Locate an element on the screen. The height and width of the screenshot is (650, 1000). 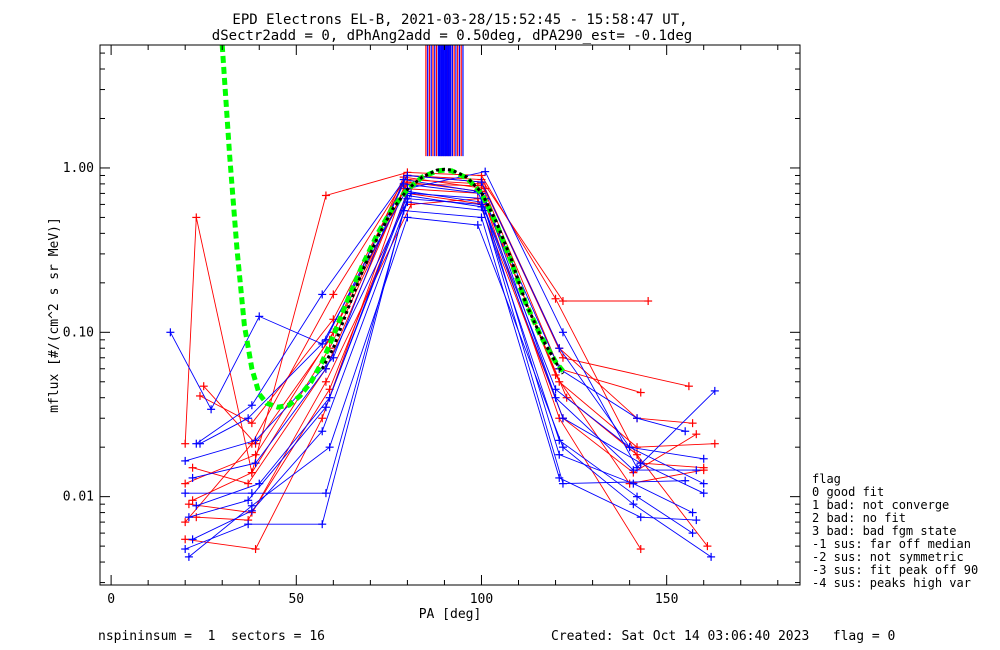
legend-entry: -4 sus: peaks high var is located at coordinates (891, 583).